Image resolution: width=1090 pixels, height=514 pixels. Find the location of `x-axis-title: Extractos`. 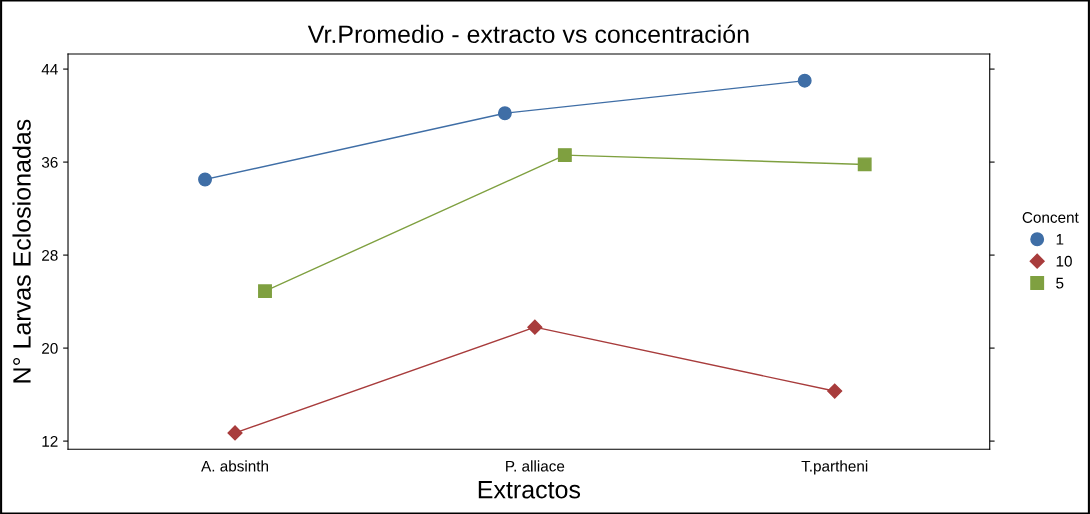

x-axis-title: Extractos is located at coordinates (529, 490).